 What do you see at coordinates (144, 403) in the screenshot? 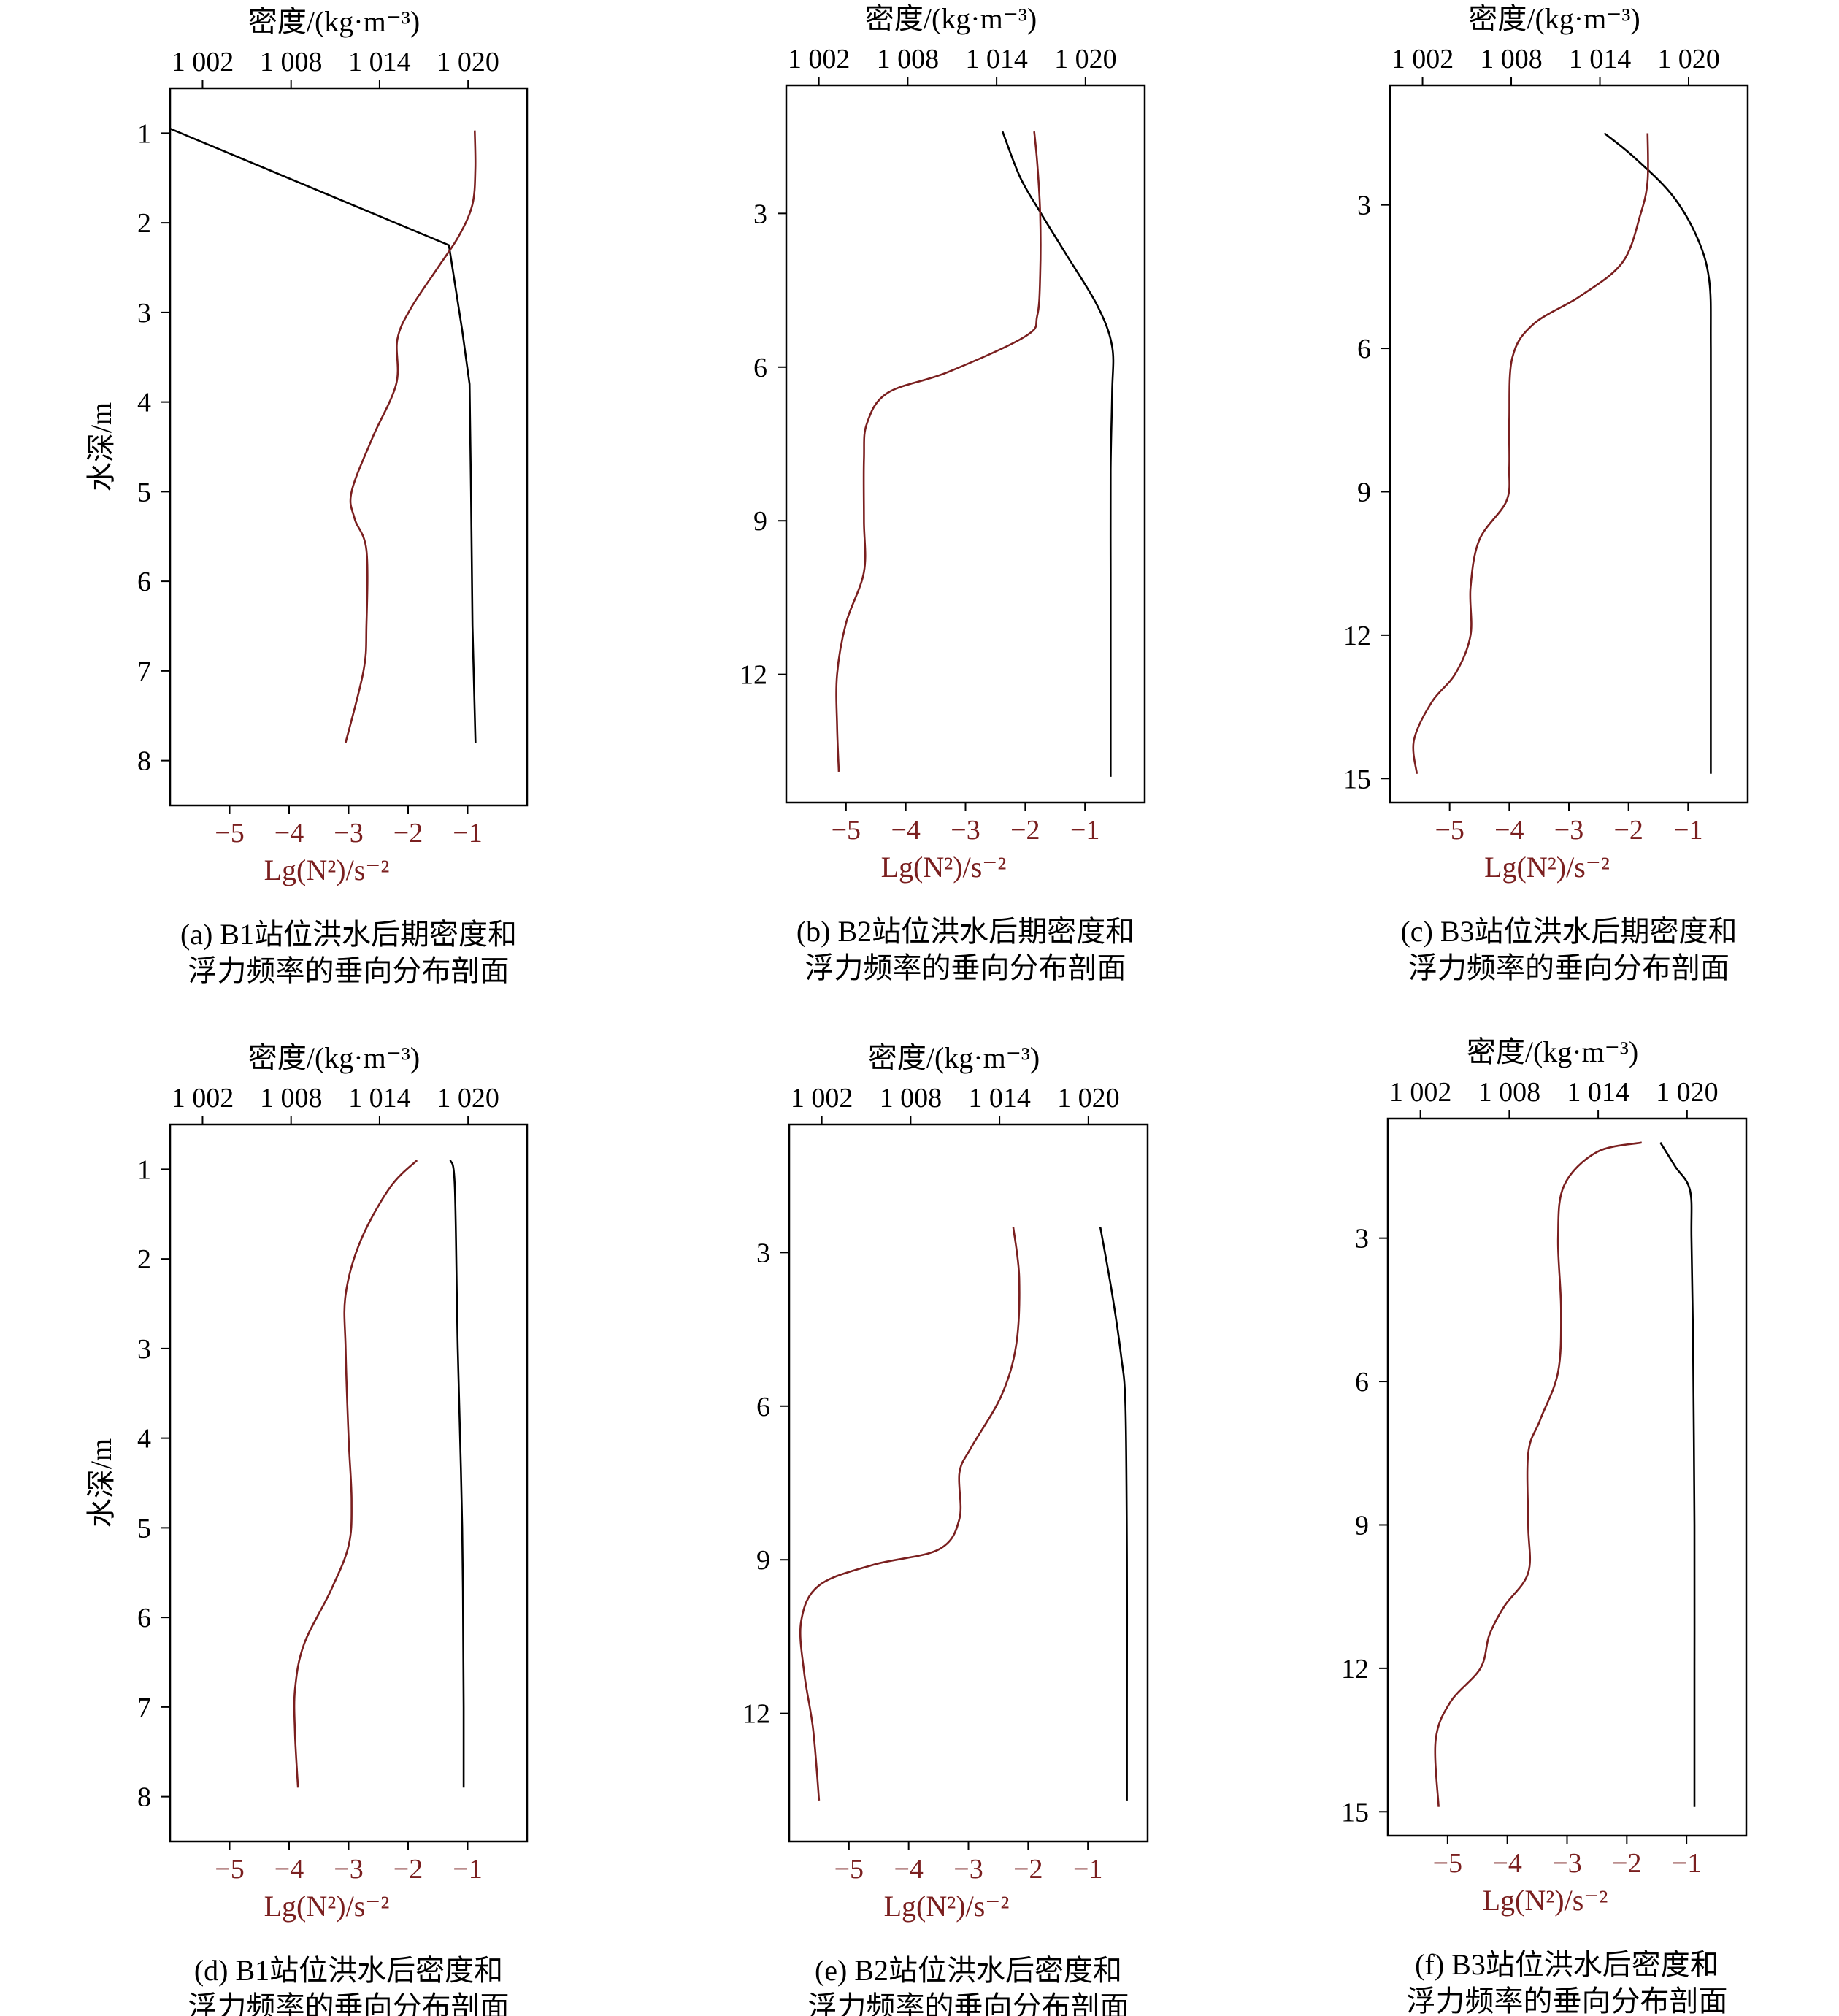
I see `y-tick-label: 4` at bounding box center [144, 403].